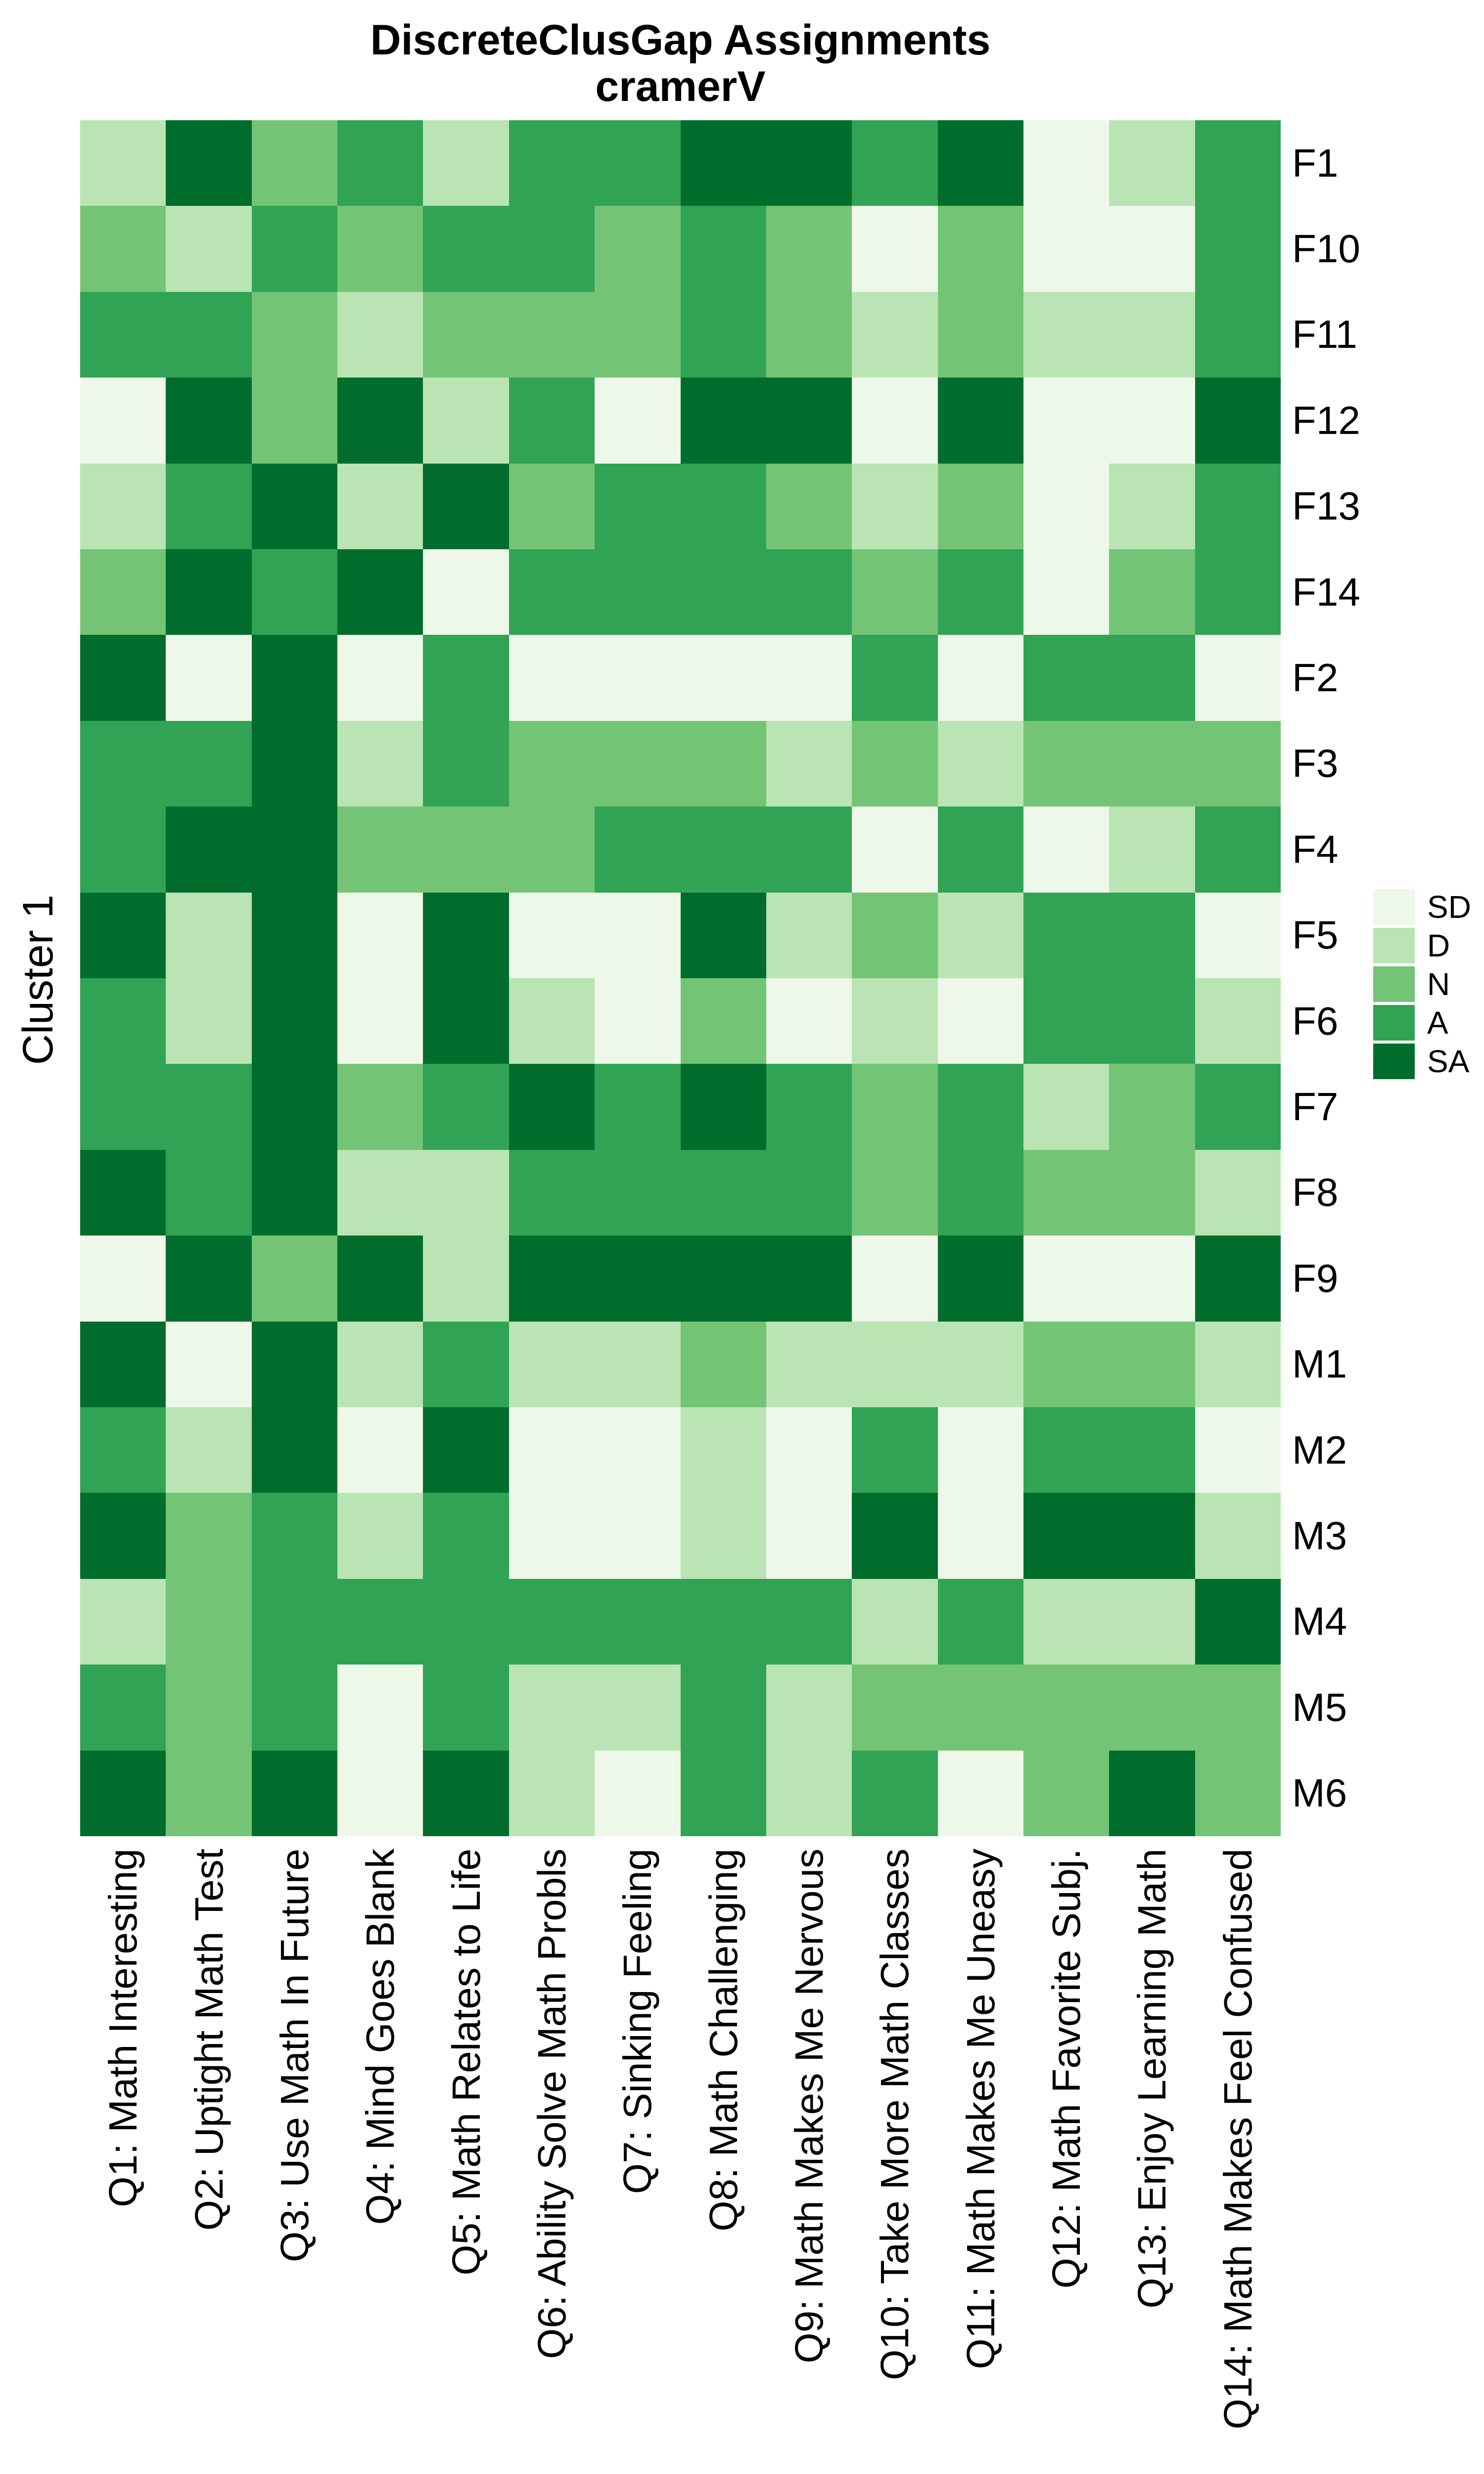  Describe the element at coordinates (1422, 984) in the screenshot. I see `legend-entry: N` at that location.